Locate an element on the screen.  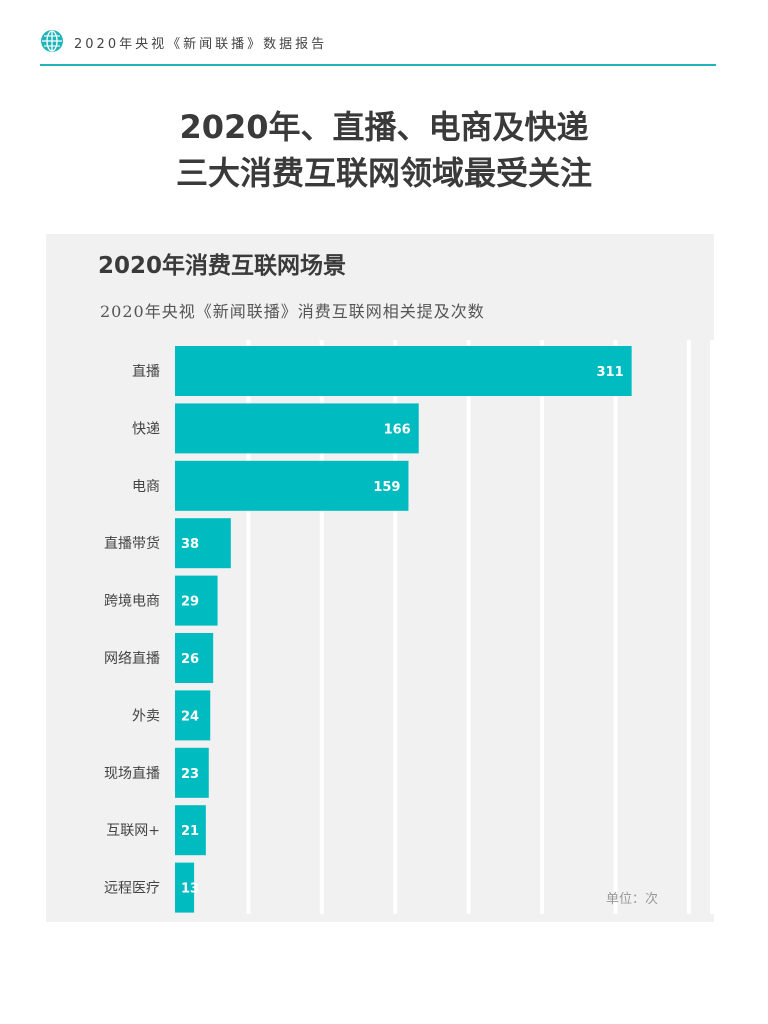
category-label: 电商 is located at coordinates (146, 487).